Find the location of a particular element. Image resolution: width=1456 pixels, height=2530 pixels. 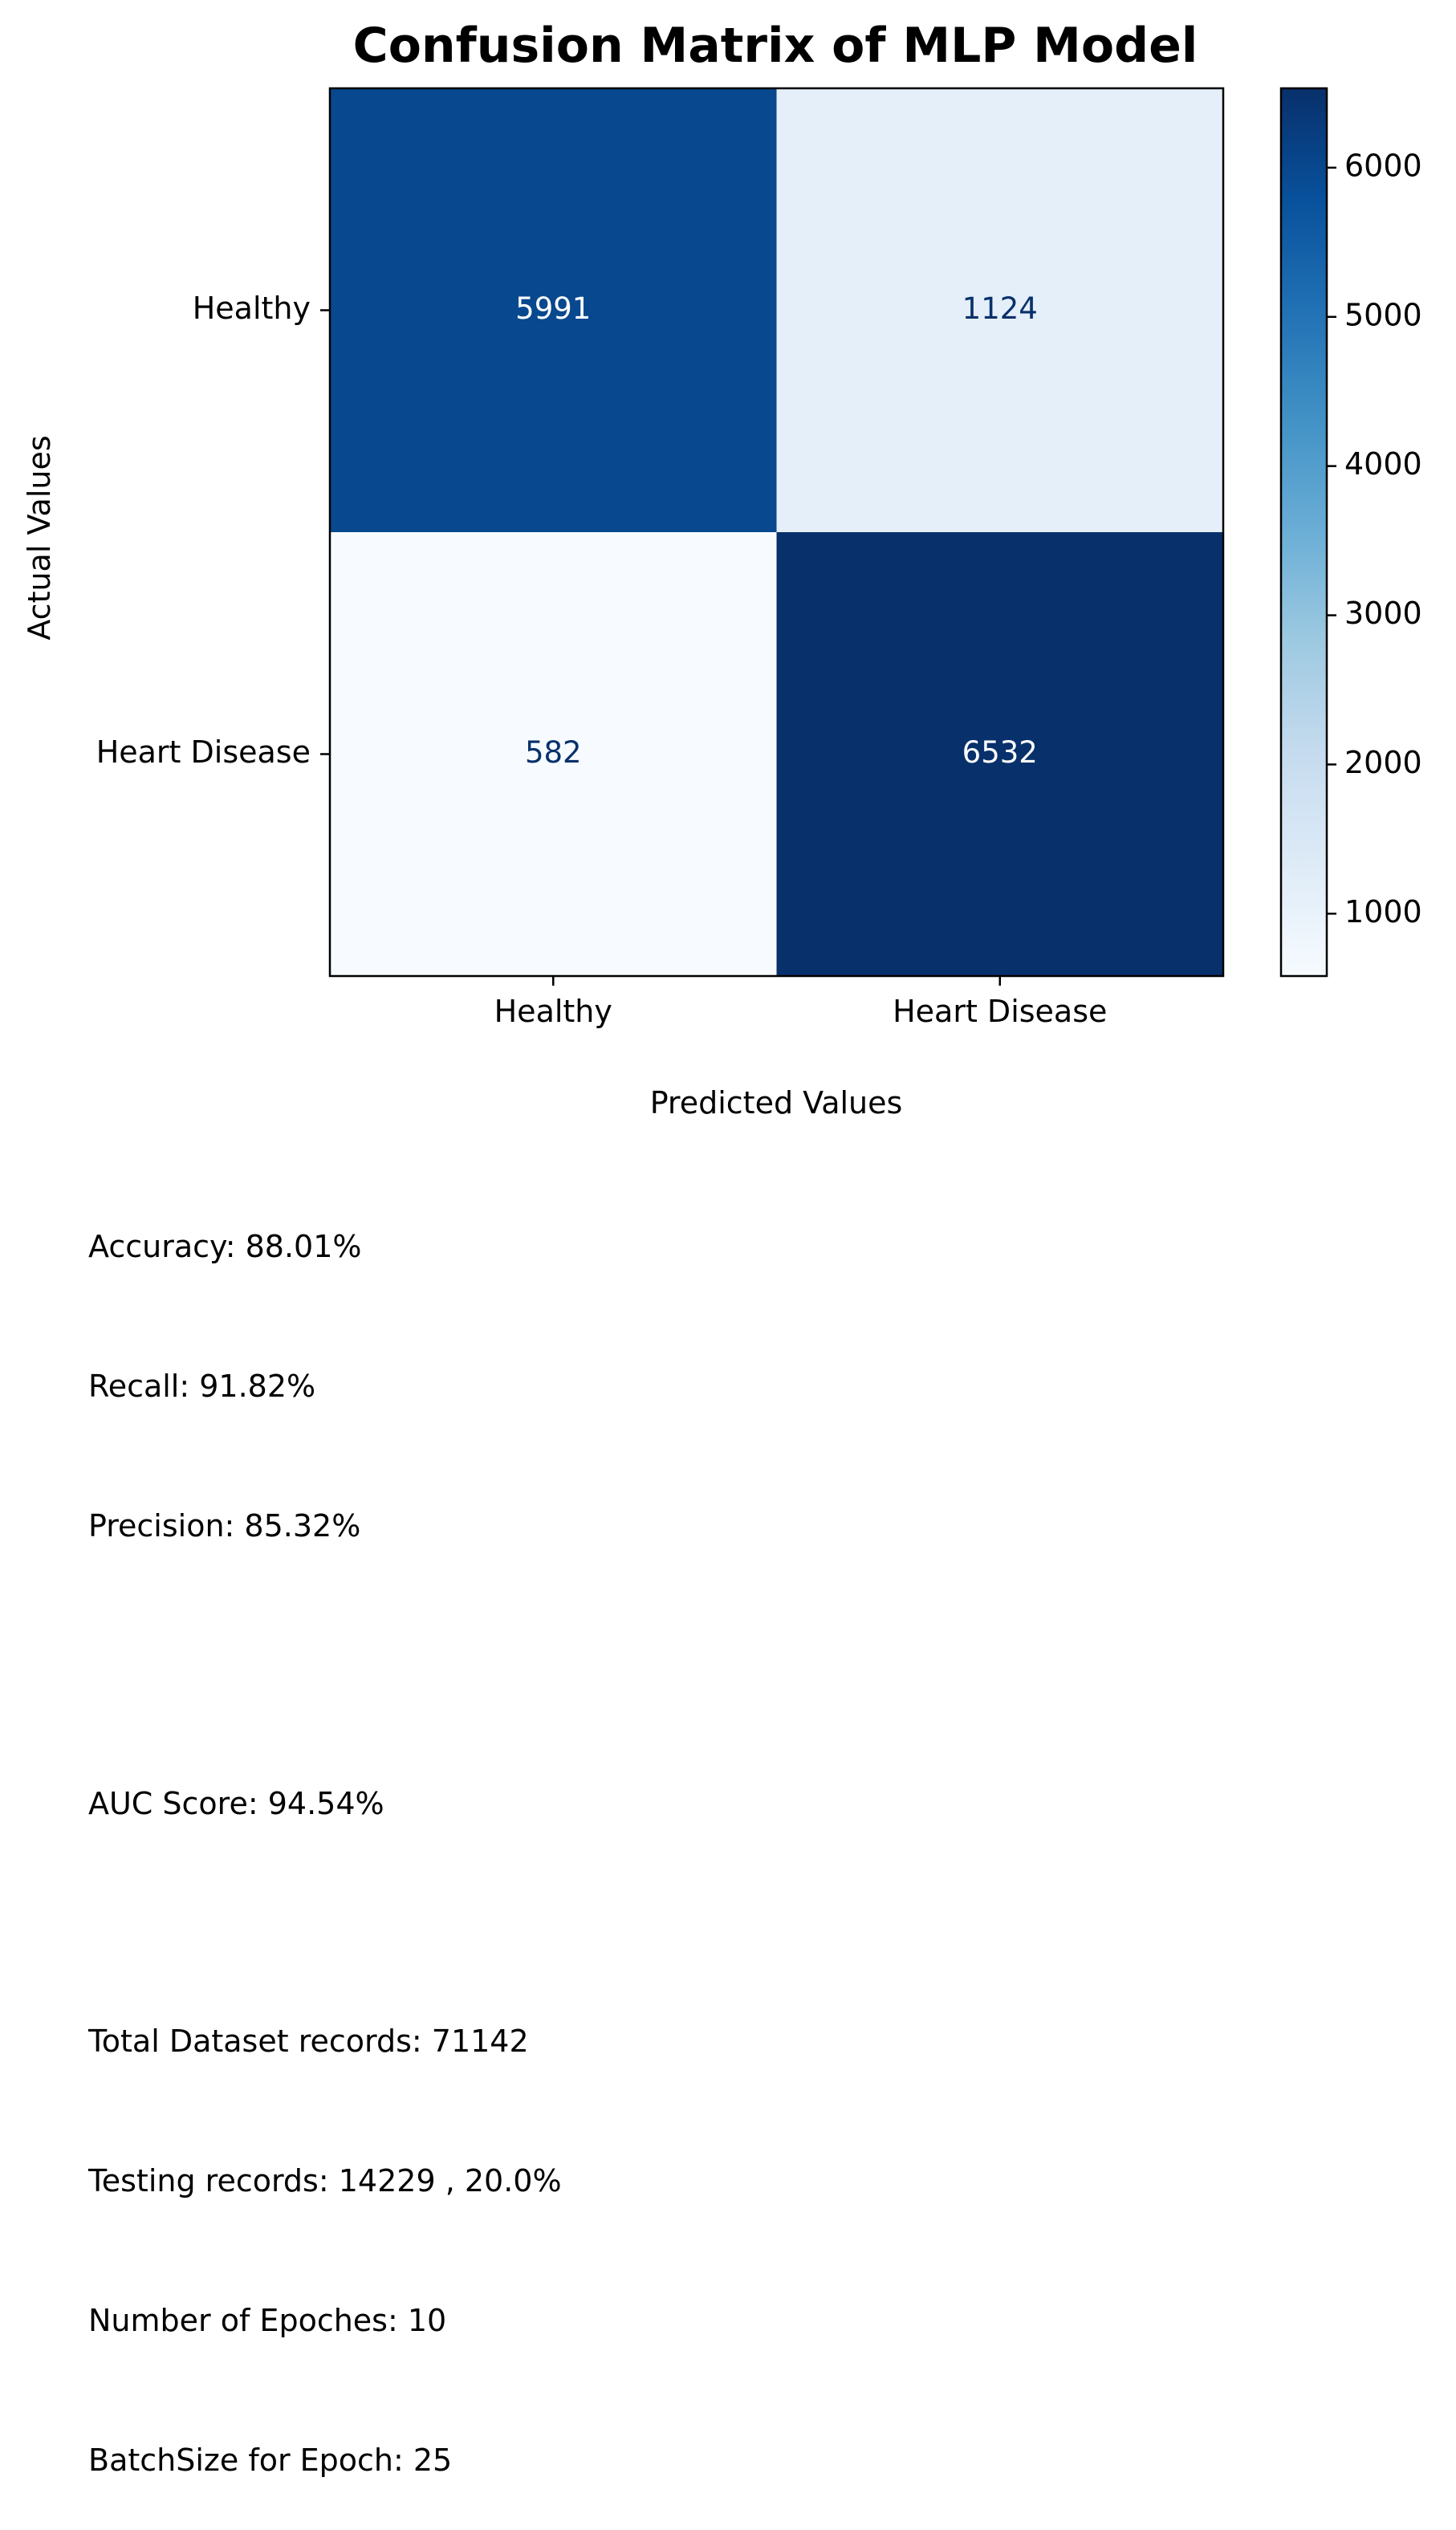

x-axis-ticks: Healthy Heart Disease is located at coordinates (801, 1002).